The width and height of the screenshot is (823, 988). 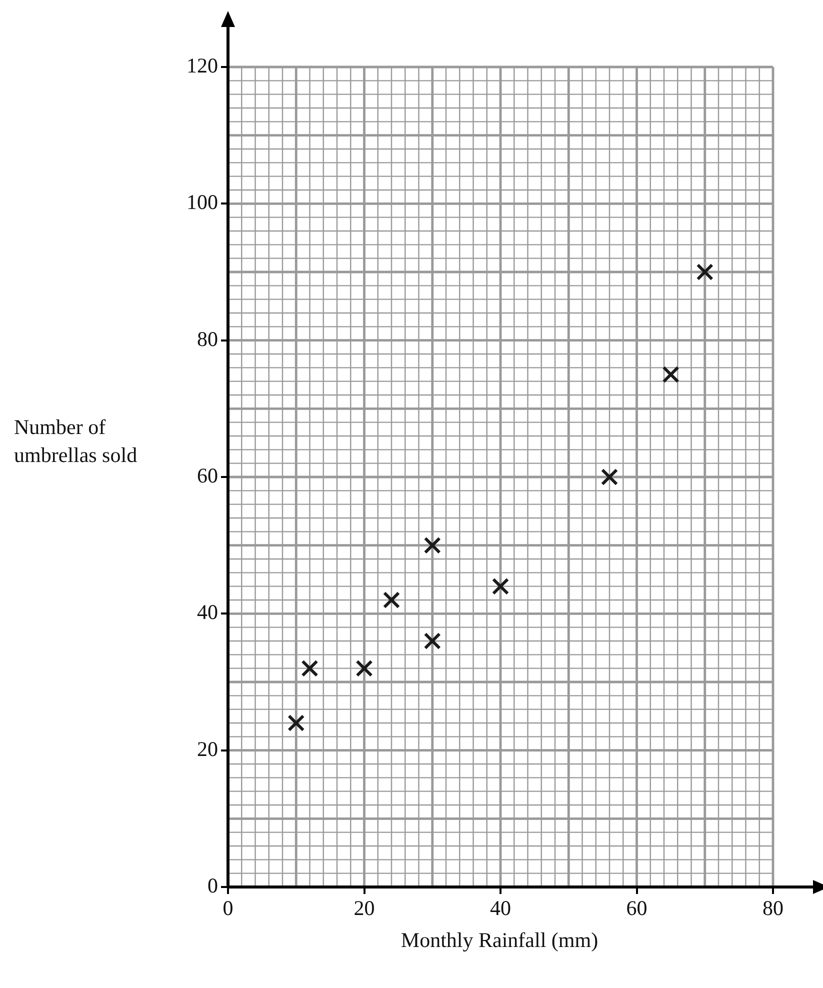 What do you see at coordinates (202, 202) in the screenshot?
I see `y-tick-label: 100` at bounding box center [202, 202].